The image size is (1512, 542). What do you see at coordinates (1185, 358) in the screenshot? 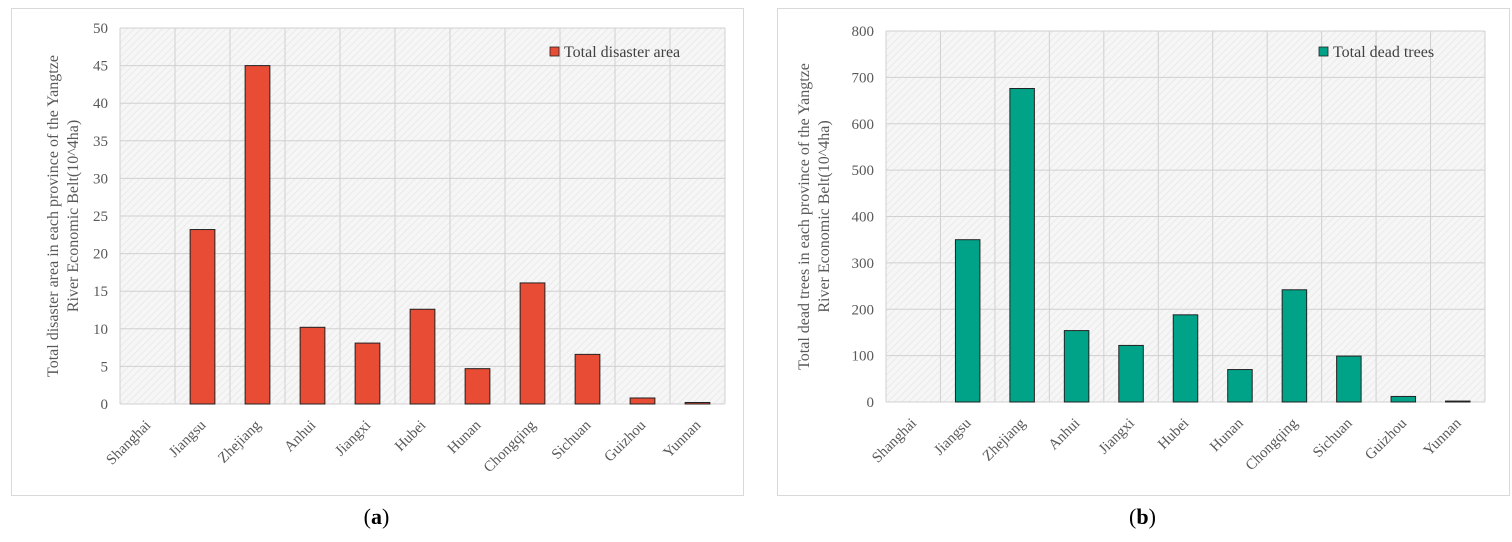
I see `bar-hubei-b` at bounding box center [1185, 358].